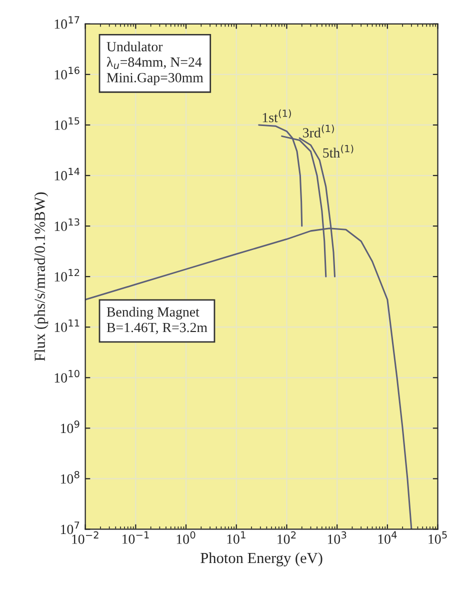  Describe the element at coordinates (287, 537) in the screenshot. I see `x-tick-label: 10$^{2}$` at that location.